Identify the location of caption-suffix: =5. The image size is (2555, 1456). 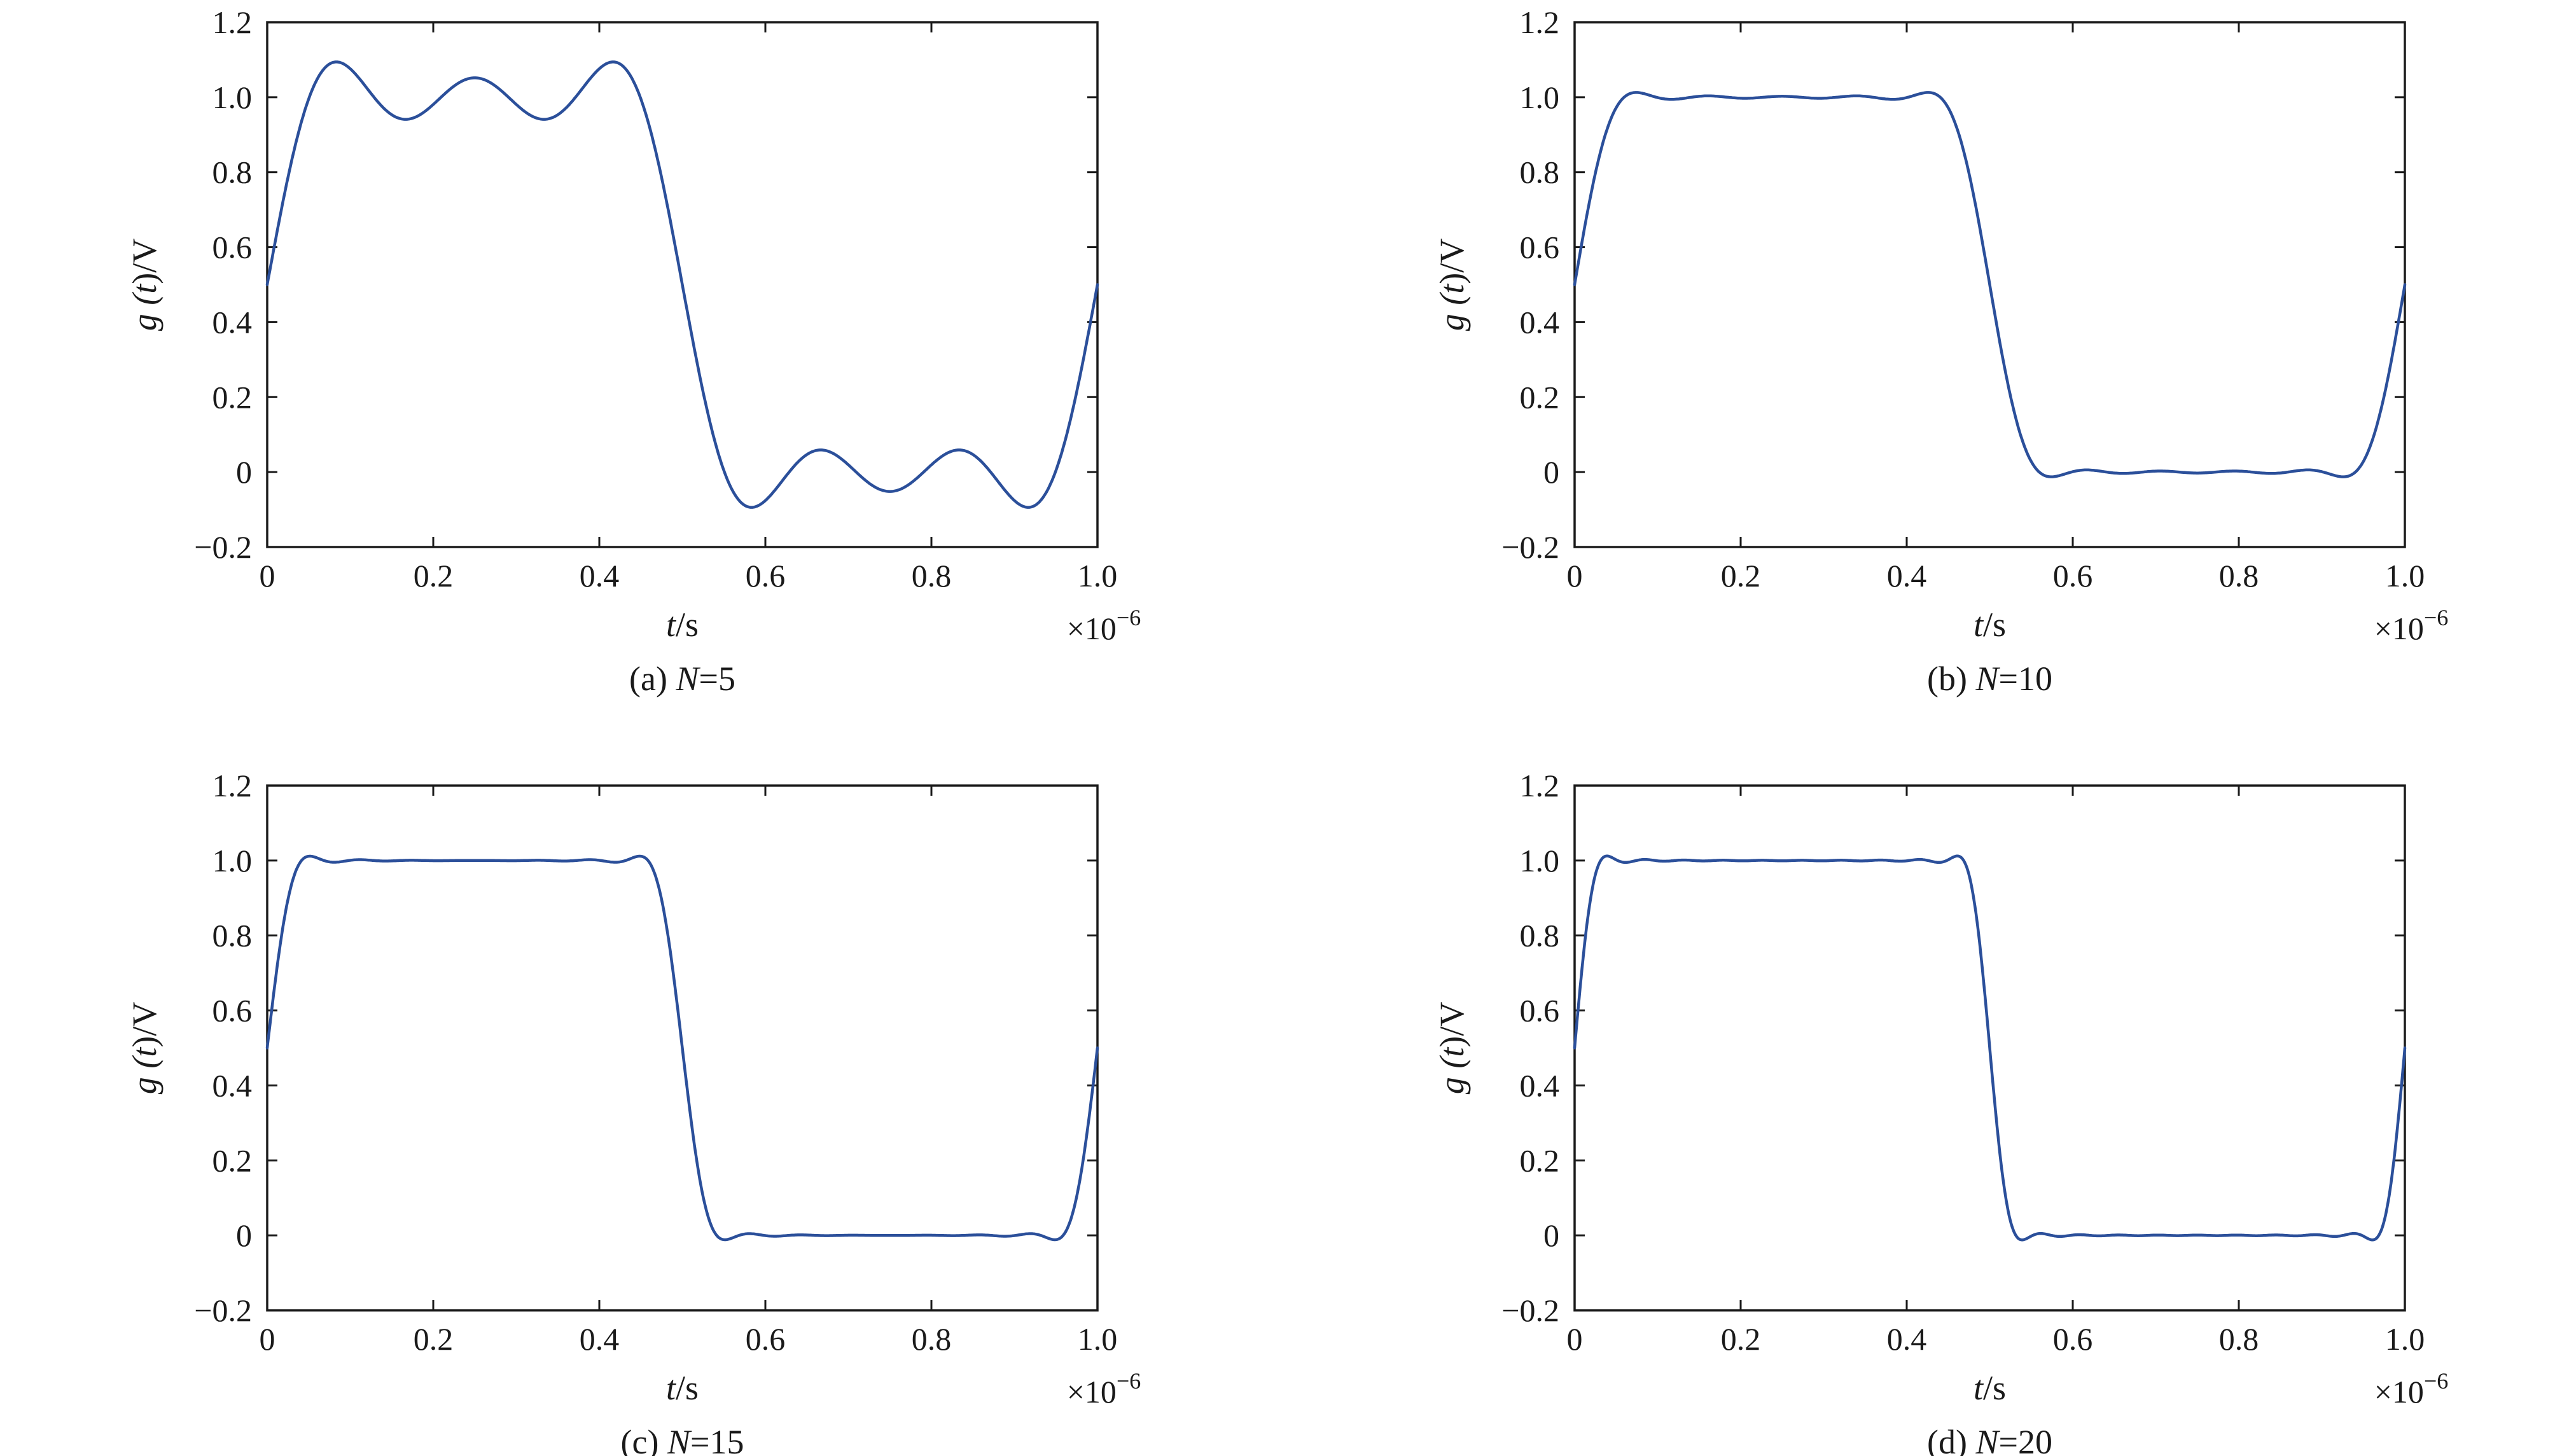
(717, 679).